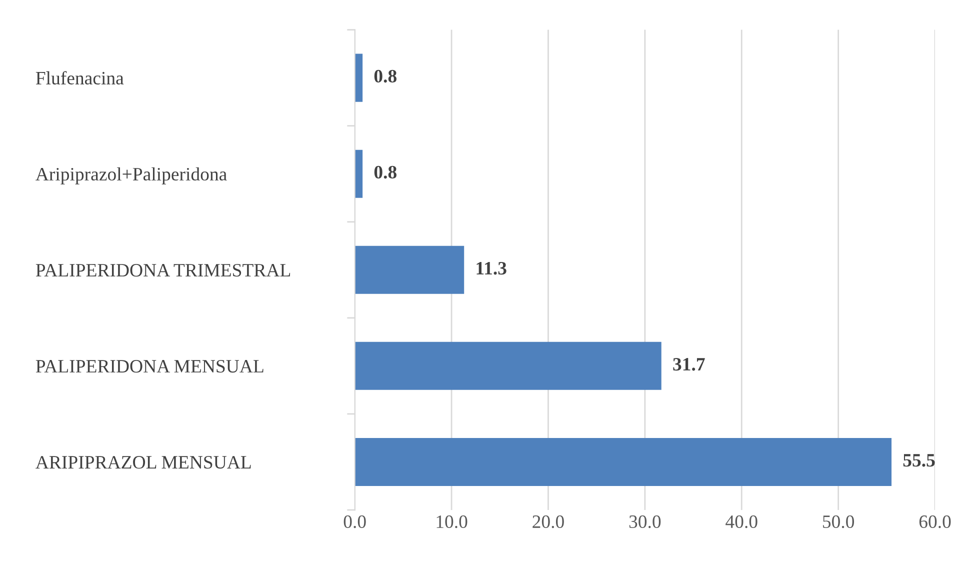  I want to click on x-tick-label: 60.0, so click(935, 521).